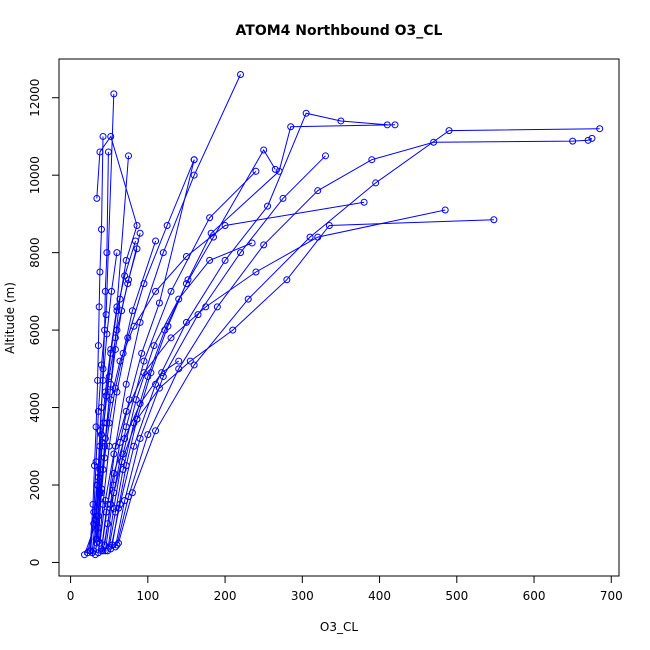 This screenshot has height=650, width=650. Describe the element at coordinates (10, 318) in the screenshot. I see `y-axis-label: Altitude (m)` at that location.